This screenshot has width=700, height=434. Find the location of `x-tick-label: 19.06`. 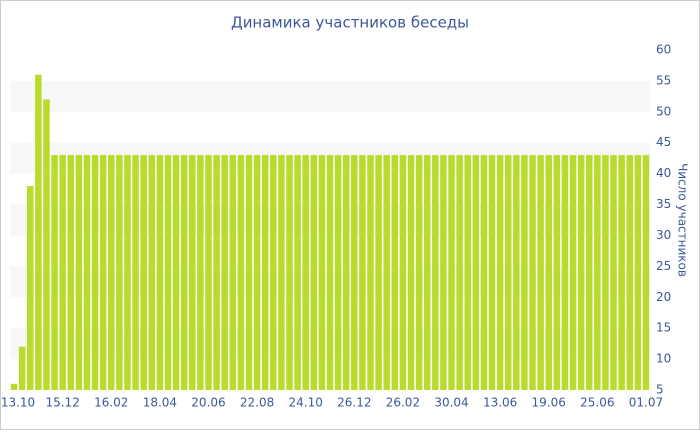

x-tick-label: 19.06 is located at coordinates (549, 403).